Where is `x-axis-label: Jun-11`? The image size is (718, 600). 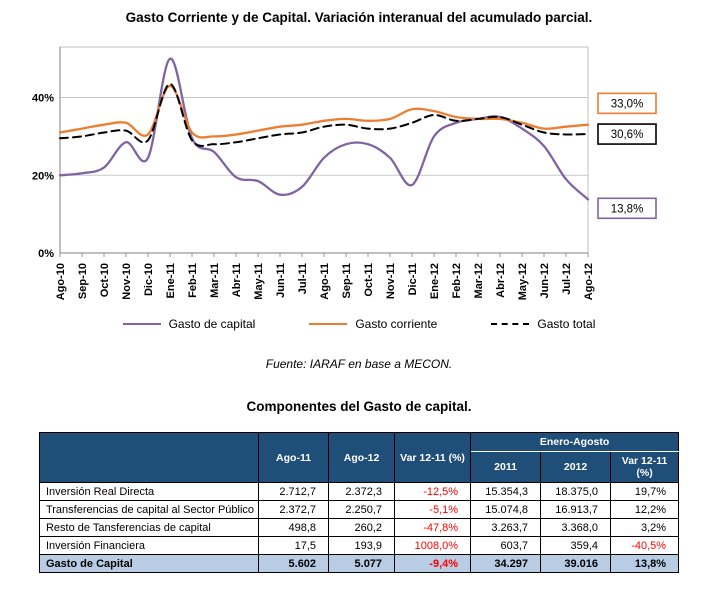 x-axis-label: Jun-11 is located at coordinates (281, 280).